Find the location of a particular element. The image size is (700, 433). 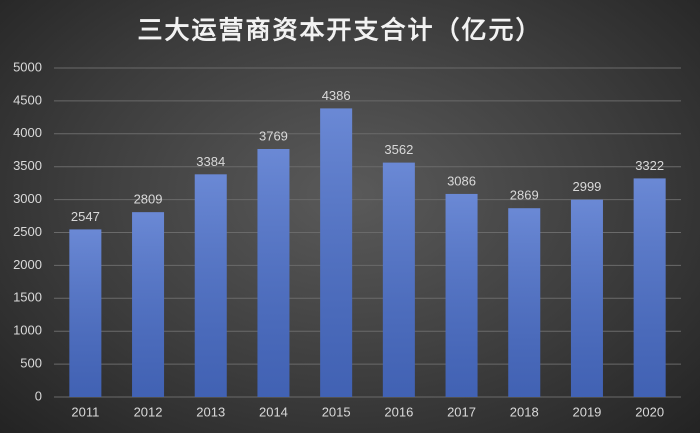

chart-title: 三大运营商资本开支合计（亿元） is located at coordinates (339, 30).